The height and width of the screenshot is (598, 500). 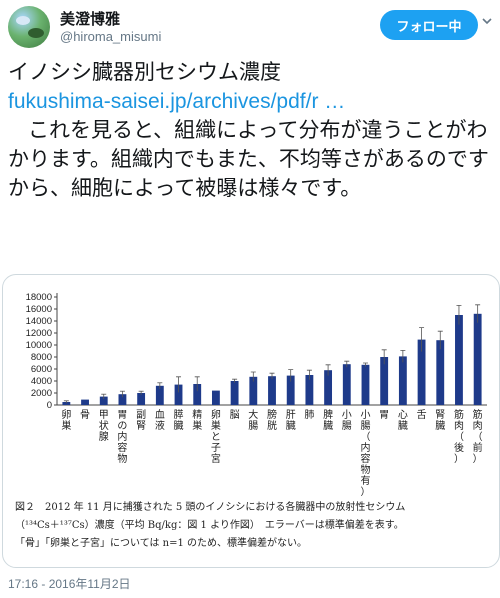 What do you see at coordinates (39, 297) in the screenshot?
I see `y-tick-label: 18000` at bounding box center [39, 297].